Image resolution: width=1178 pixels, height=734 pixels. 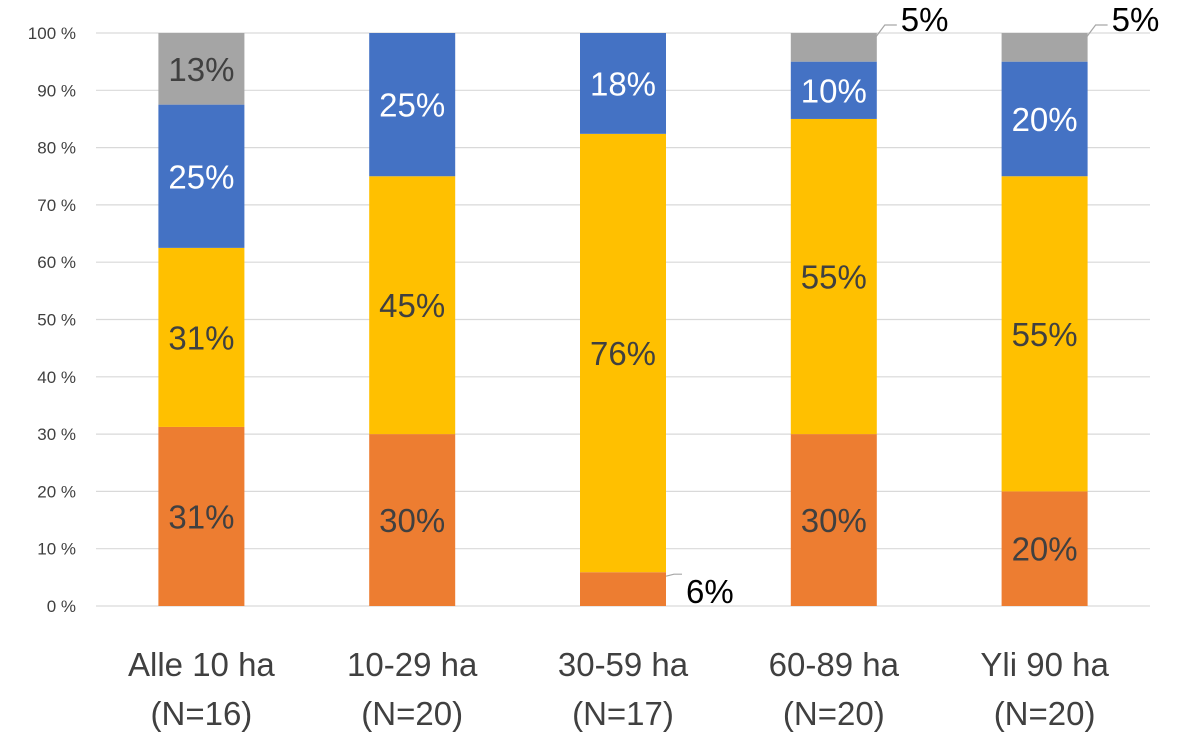 I want to click on data-label: 6%, so click(x=710, y=591).